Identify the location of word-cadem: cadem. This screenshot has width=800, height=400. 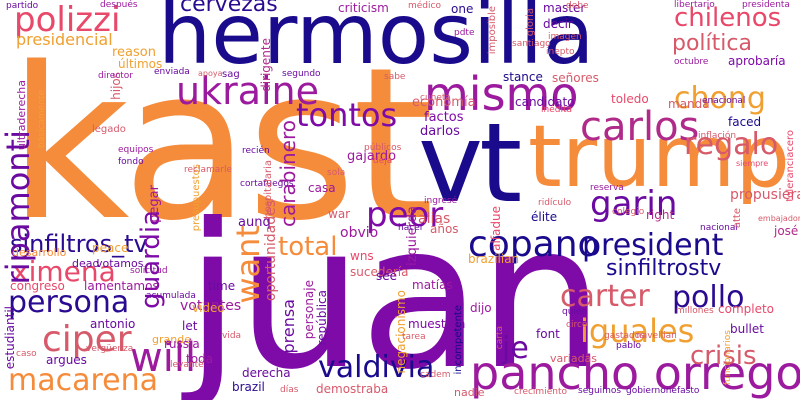
(435, 375).